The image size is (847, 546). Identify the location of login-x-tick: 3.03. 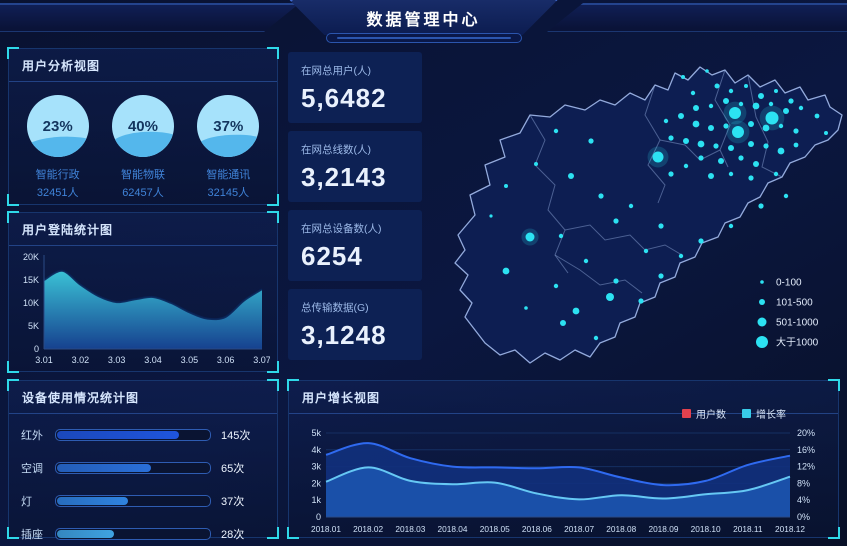
(117, 360).